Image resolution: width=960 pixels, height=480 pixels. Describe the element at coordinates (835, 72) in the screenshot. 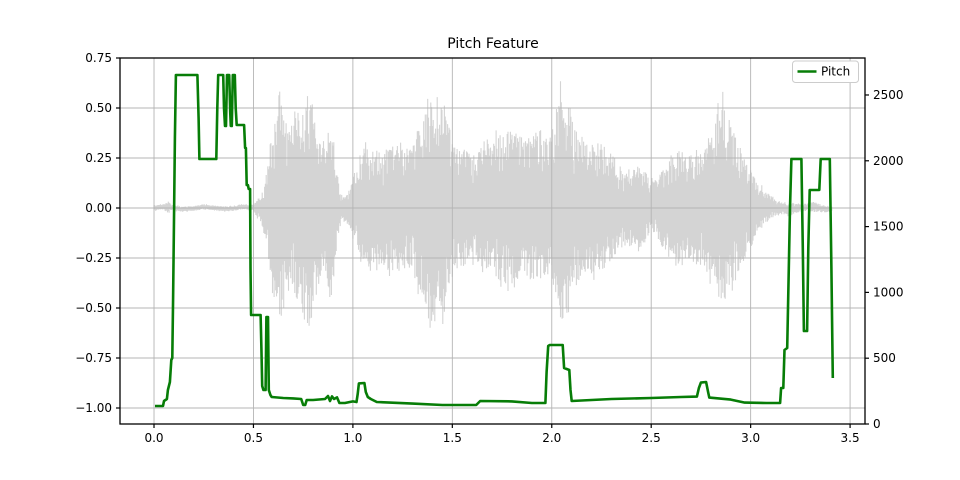

I see `legend-label: Pitch` at that location.